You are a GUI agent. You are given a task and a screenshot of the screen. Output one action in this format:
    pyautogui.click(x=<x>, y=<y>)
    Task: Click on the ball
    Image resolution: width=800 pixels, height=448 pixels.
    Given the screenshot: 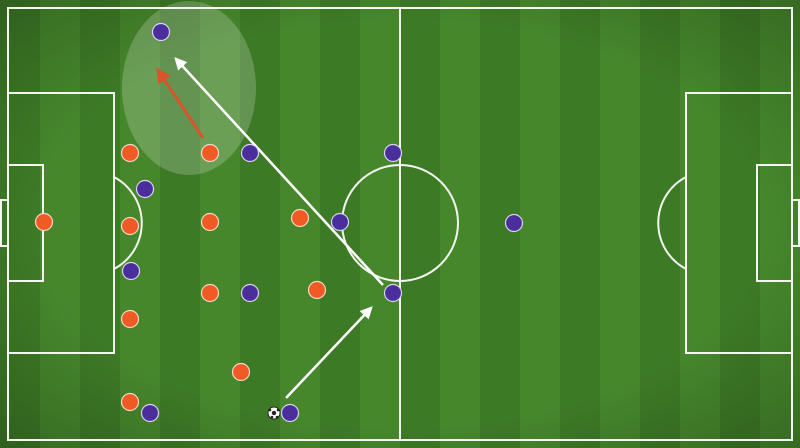 What is the action you would take?
    pyautogui.click(x=274, y=413)
    